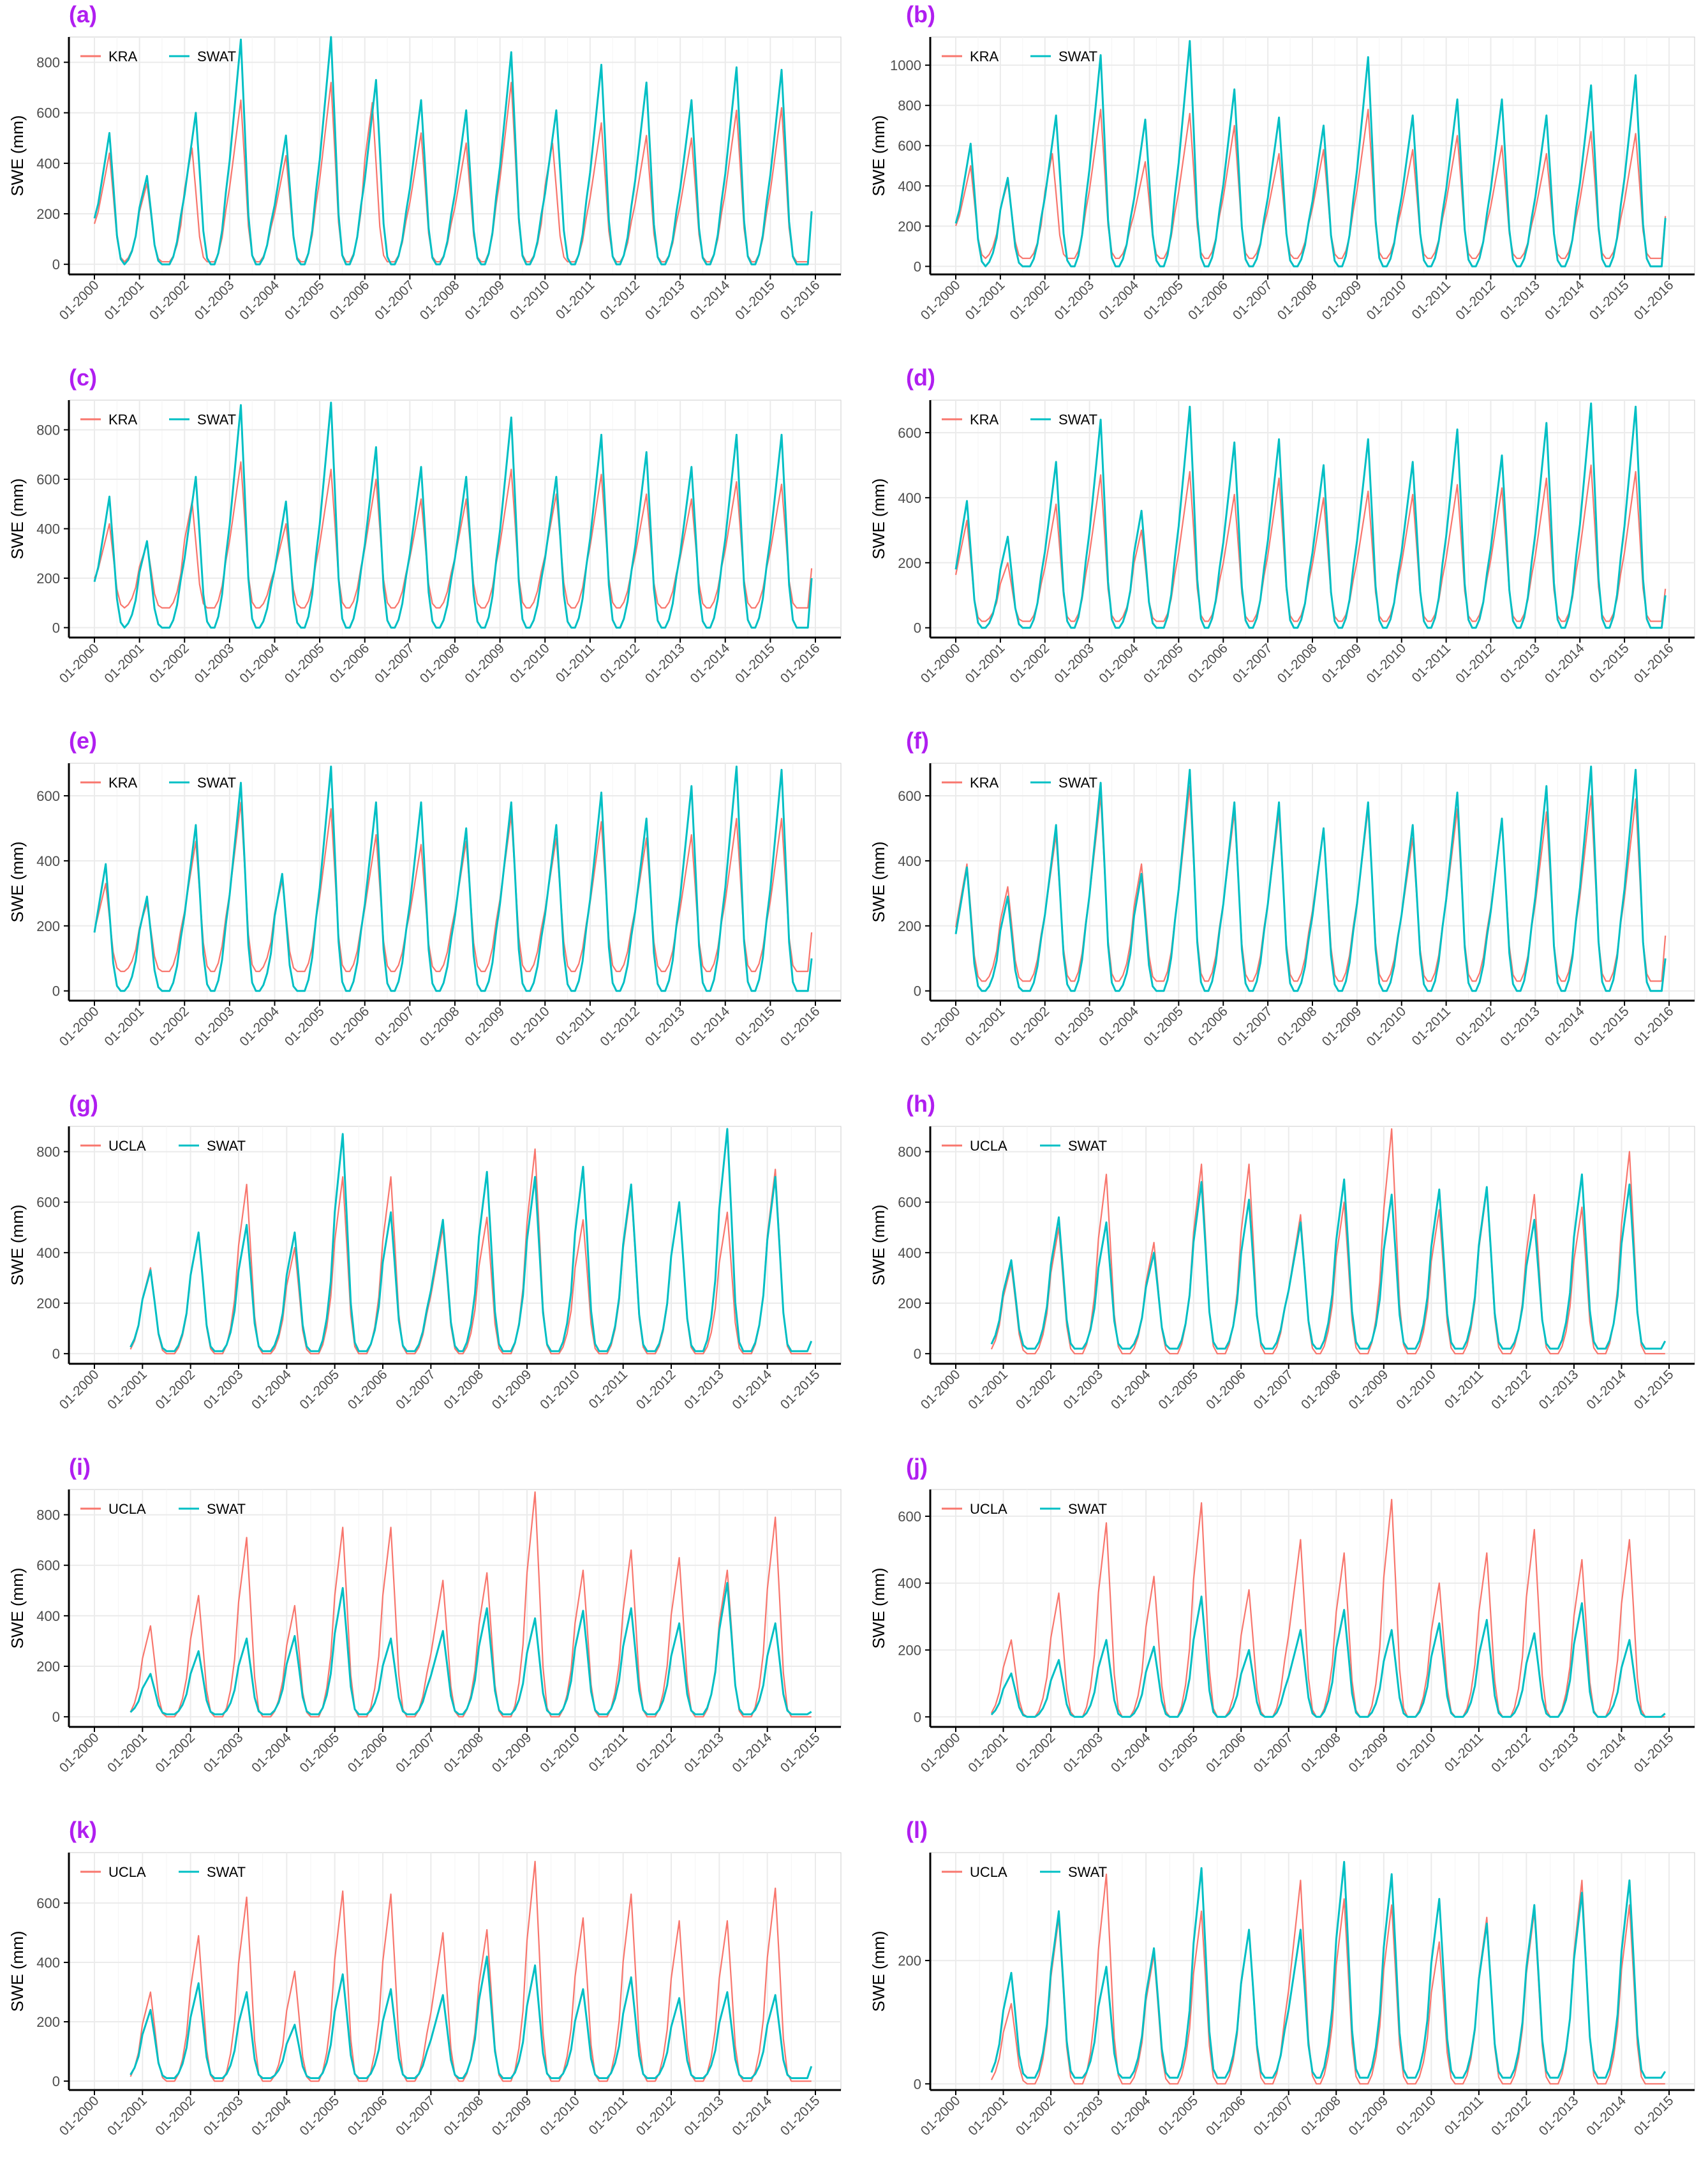 This screenshot has width=1708, height=2180. Describe the element at coordinates (917, 1467) in the screenshot. I see `panel-letter: (j)` at that location.